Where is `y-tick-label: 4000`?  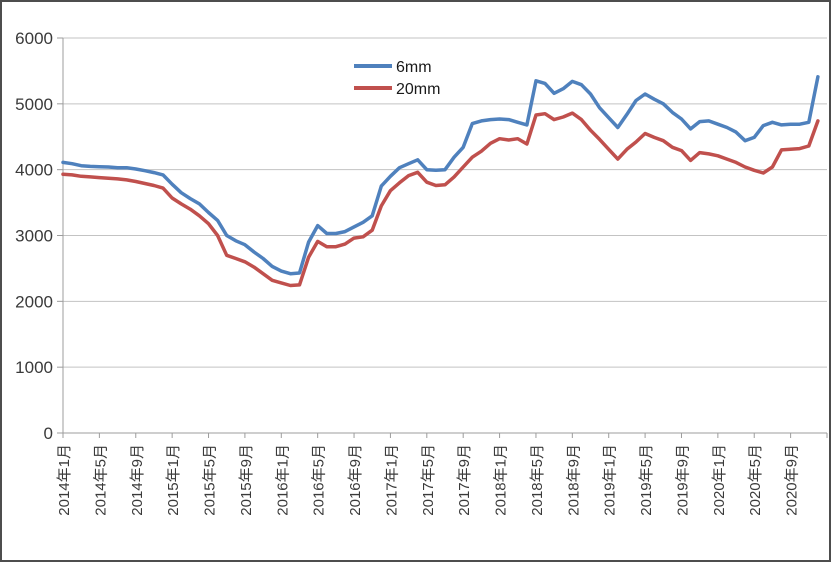
y-tick-label: 4000 is located at coordinates (34, 170).